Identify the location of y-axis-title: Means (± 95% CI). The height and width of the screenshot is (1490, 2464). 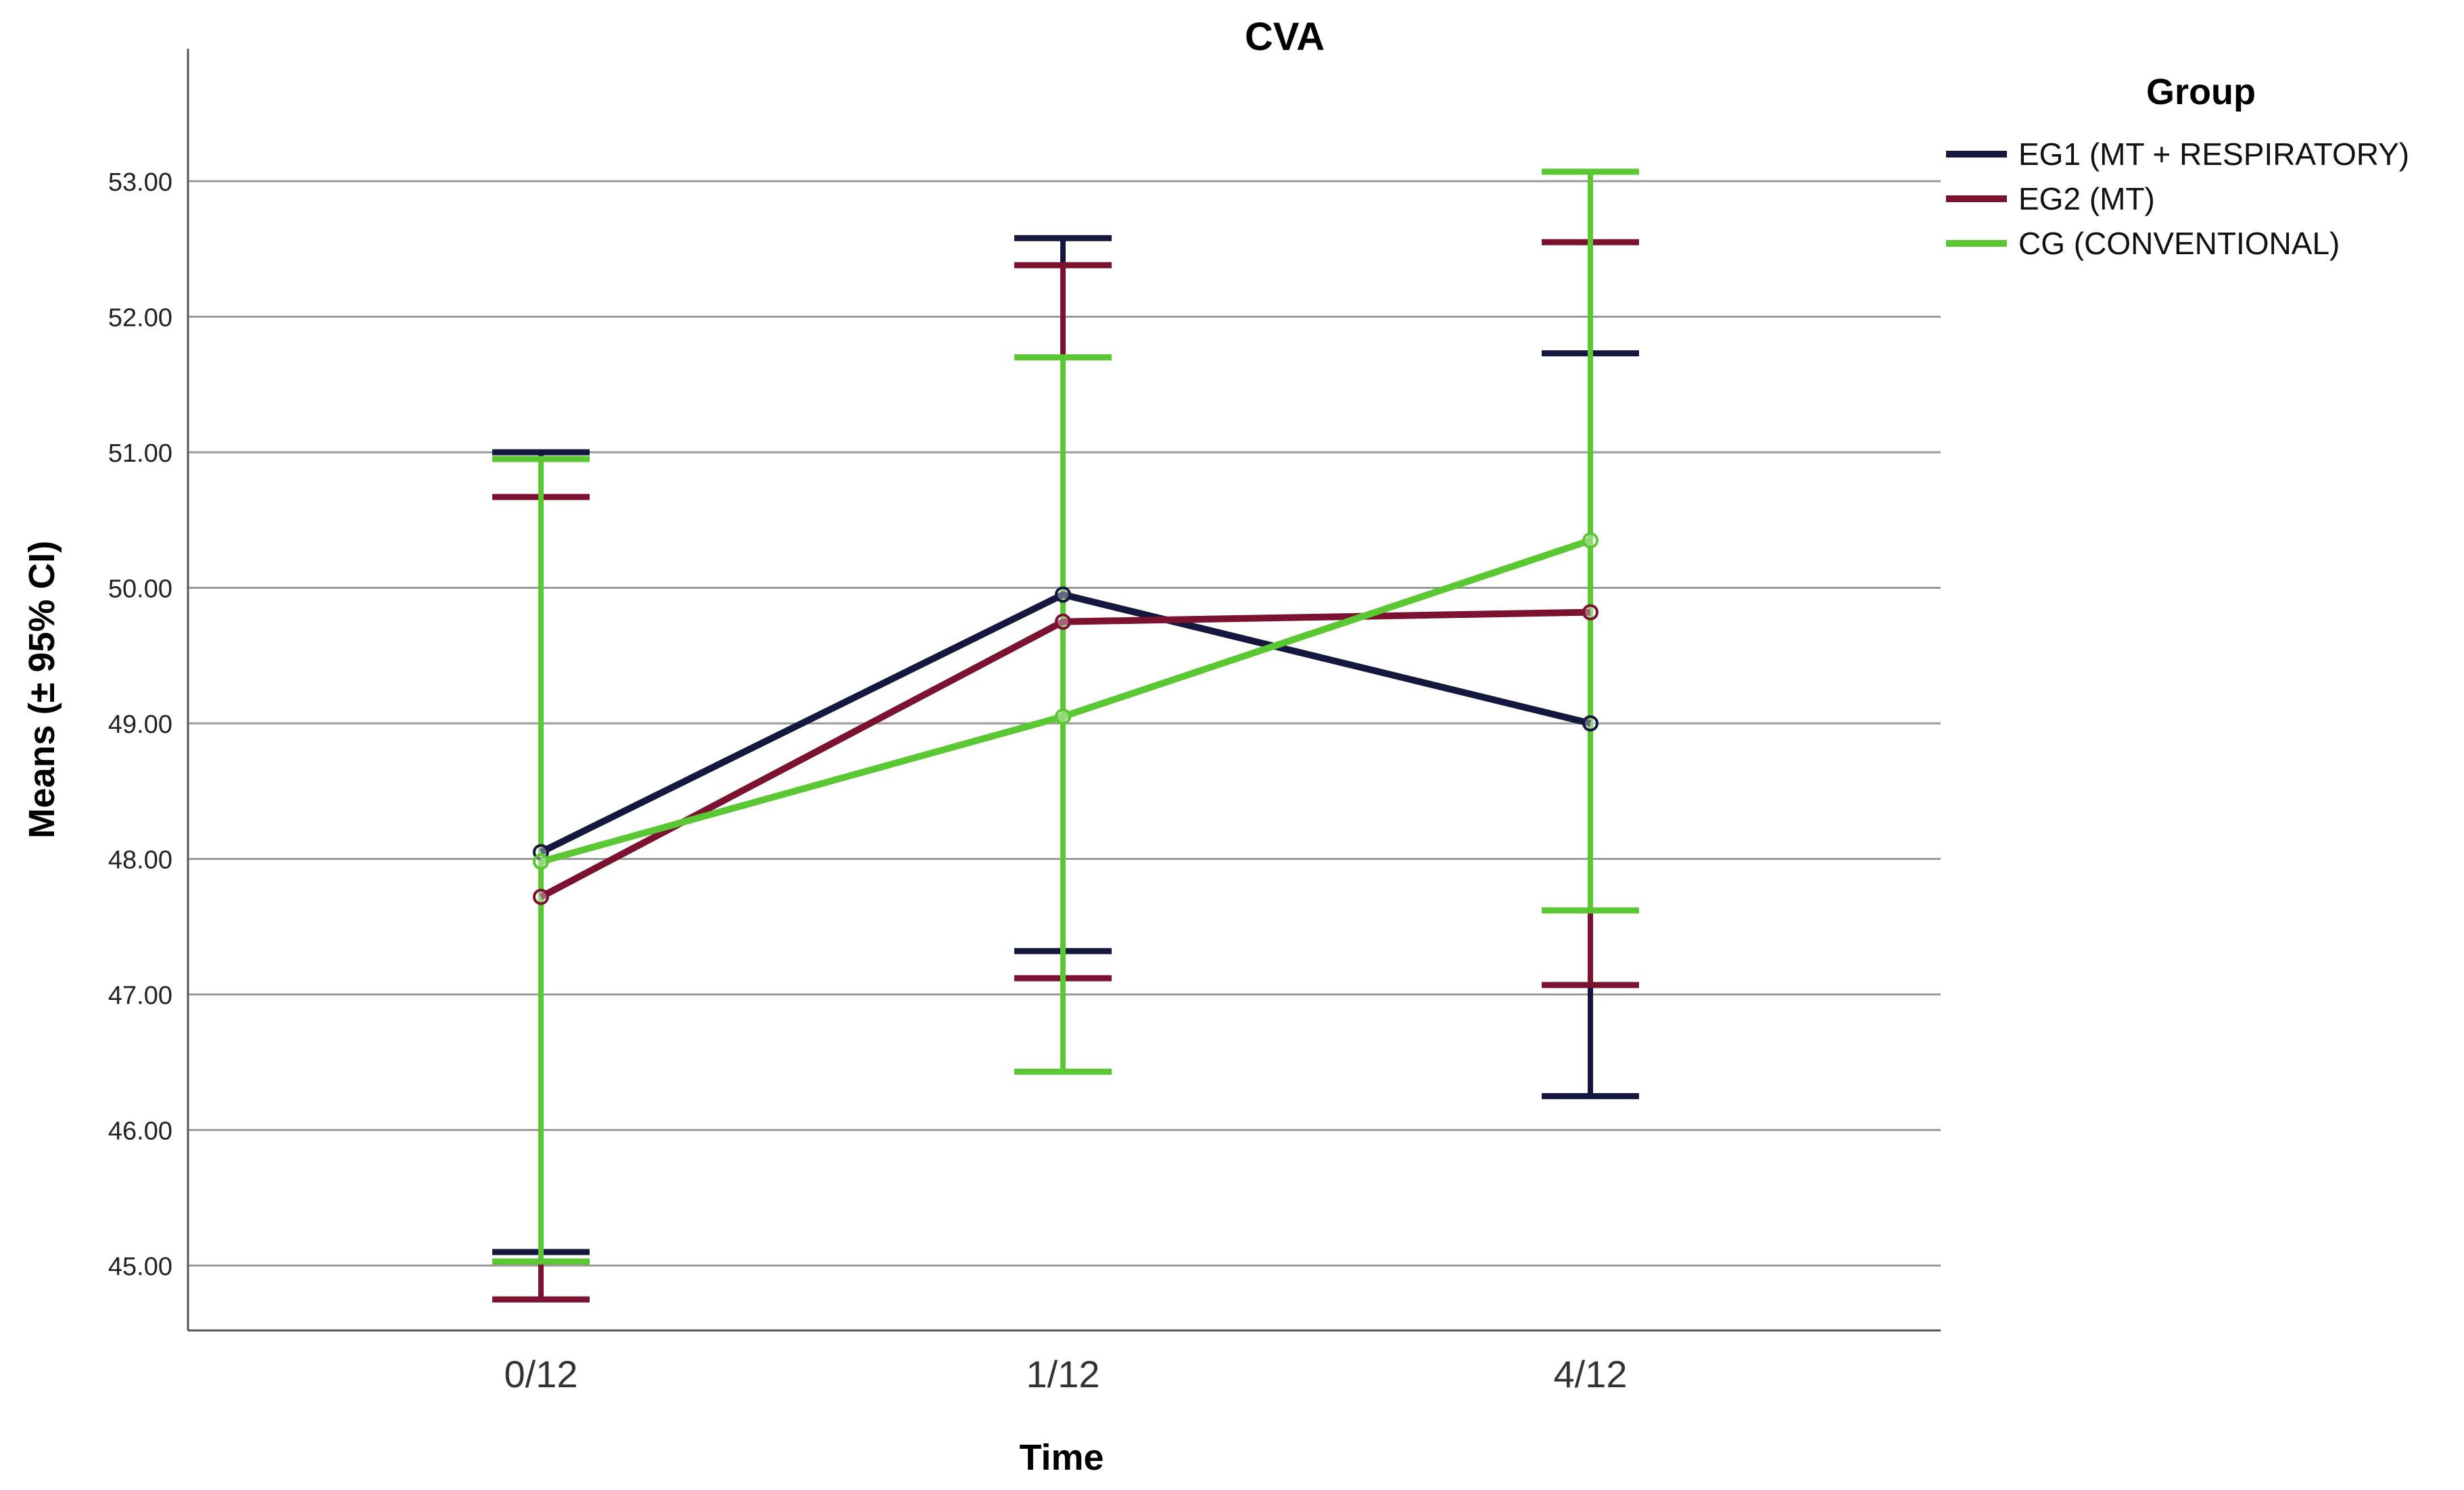
(42, 690).